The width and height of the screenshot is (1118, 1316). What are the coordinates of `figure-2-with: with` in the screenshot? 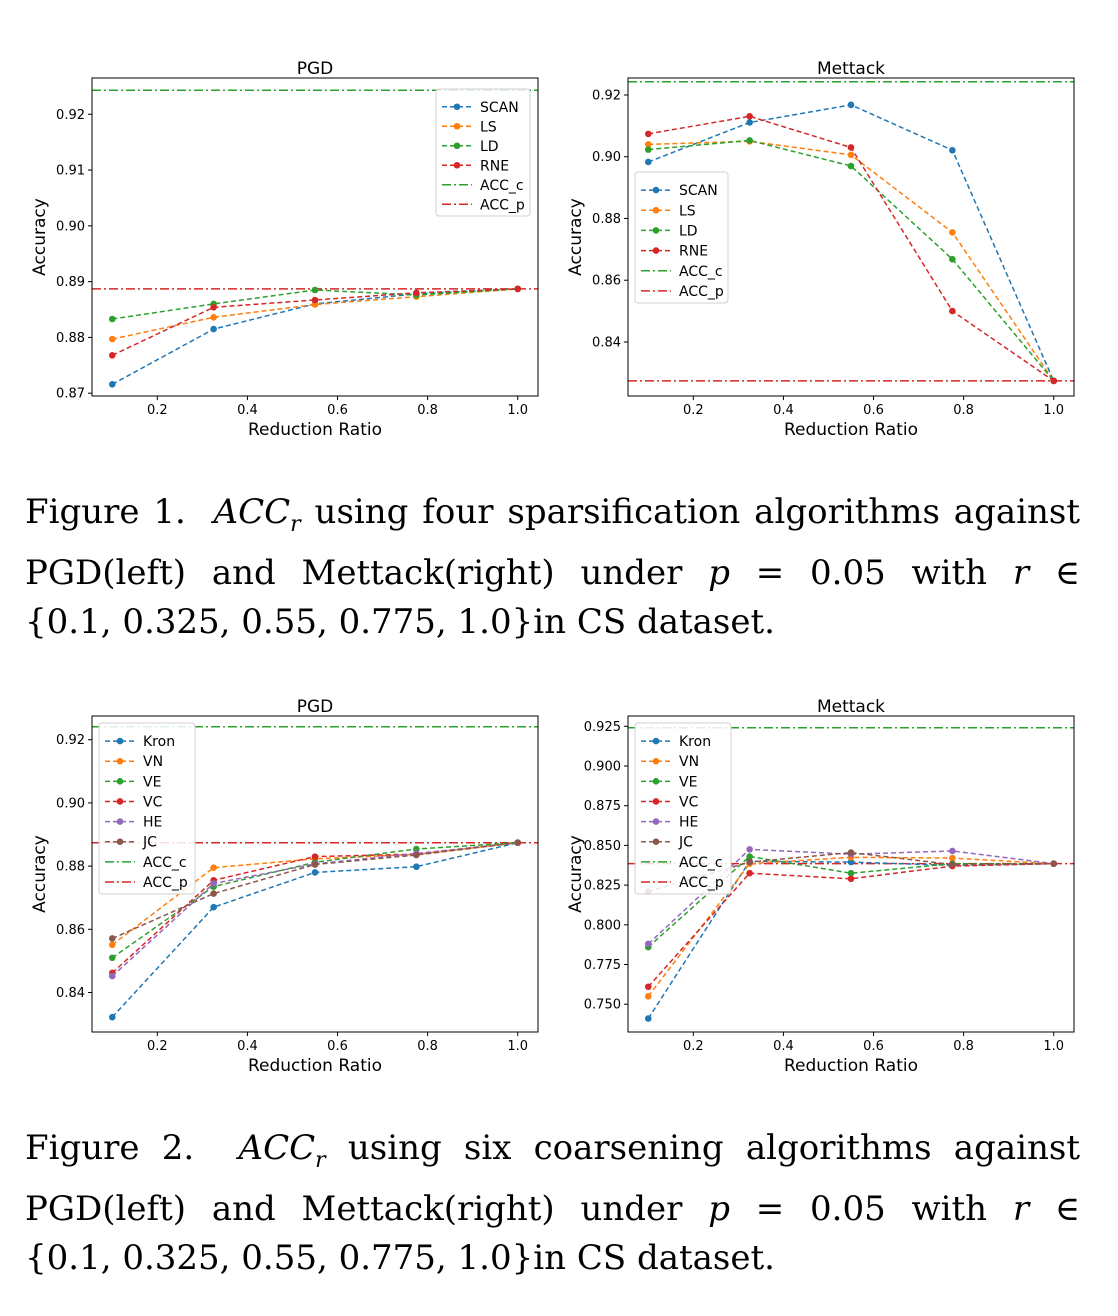 It's located at (949, 1208).